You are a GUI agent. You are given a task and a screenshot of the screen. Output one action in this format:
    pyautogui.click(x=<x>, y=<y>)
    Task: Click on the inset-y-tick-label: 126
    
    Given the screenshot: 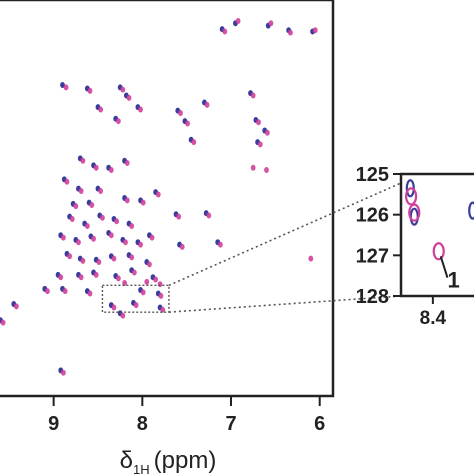 What is the action you would take?
    pyautogui.click(x=372, y=216)
    